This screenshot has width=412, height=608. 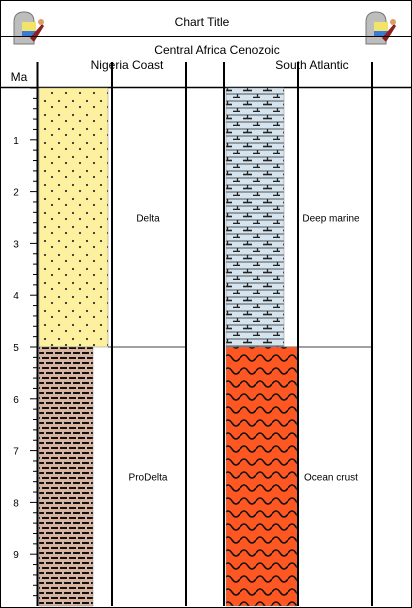 I want to click on lithology-marl-tee, so click(x=255, y=217).